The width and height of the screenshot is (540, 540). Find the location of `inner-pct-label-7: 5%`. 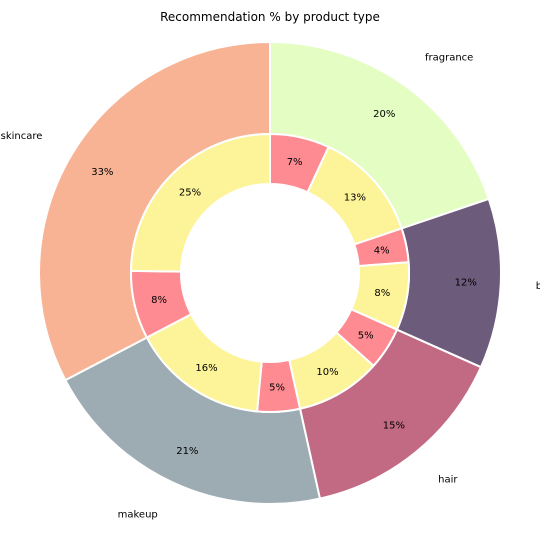

inner-pct-label-7: 5% is located at coordinates (277, 387).